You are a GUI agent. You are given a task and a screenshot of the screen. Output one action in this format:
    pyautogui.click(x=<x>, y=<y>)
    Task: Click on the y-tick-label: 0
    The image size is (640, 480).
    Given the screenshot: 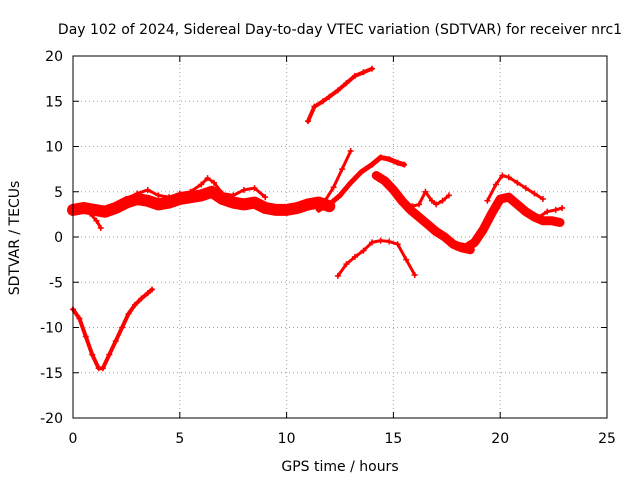 What is the action you would take?
    pyautogui.click(x=58, y=238)
    